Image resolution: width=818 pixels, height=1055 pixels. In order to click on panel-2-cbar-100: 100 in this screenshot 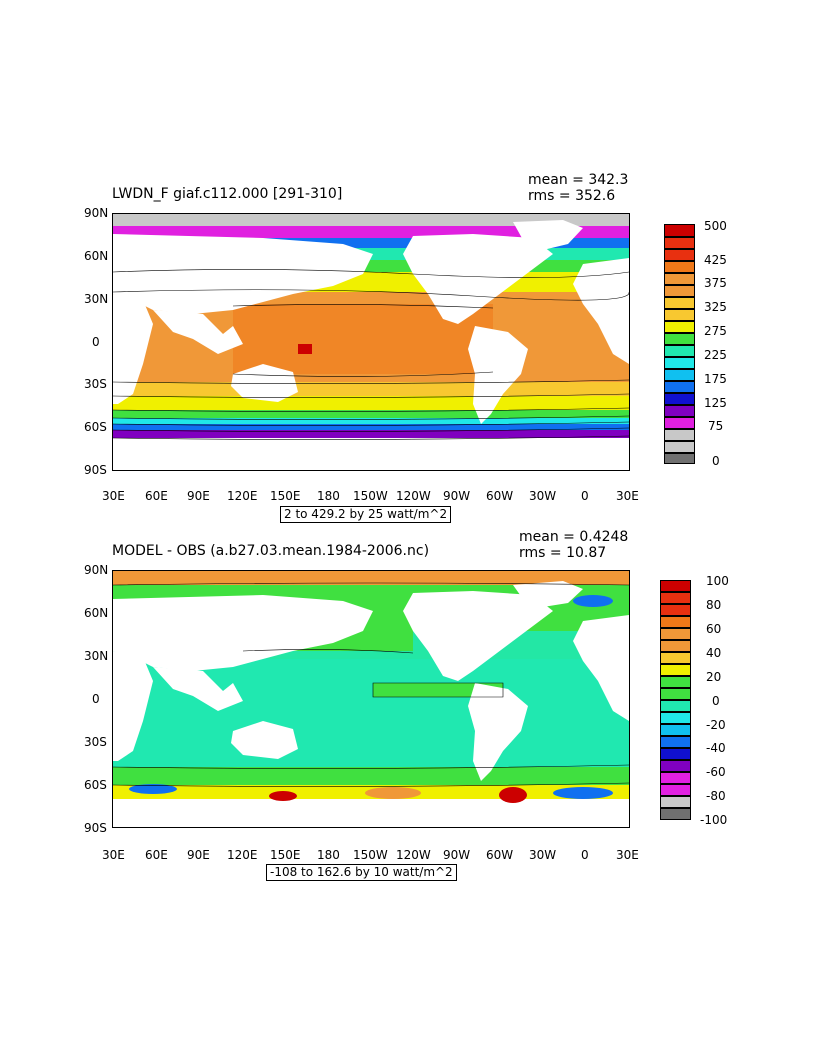, I will do `click(717, 581)`.